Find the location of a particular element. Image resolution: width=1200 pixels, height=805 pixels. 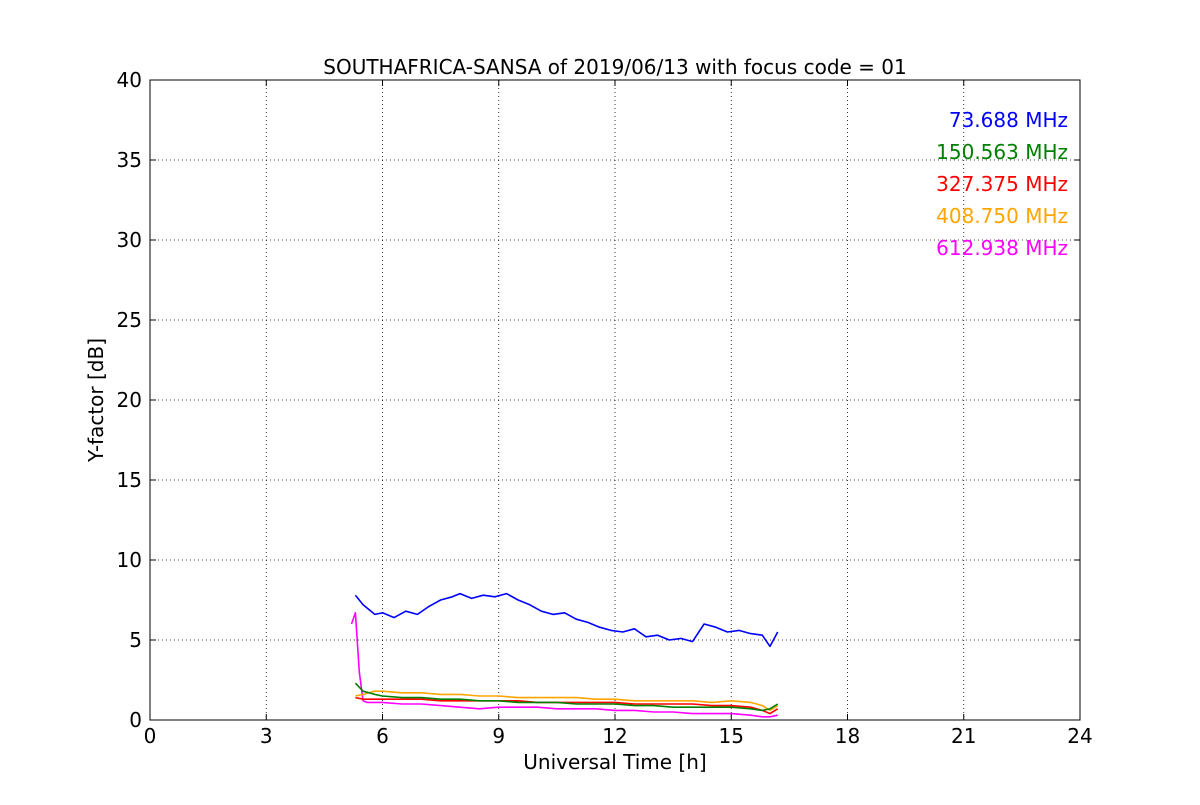

y-tick-label: 40 is located at coordinates (129, 80).